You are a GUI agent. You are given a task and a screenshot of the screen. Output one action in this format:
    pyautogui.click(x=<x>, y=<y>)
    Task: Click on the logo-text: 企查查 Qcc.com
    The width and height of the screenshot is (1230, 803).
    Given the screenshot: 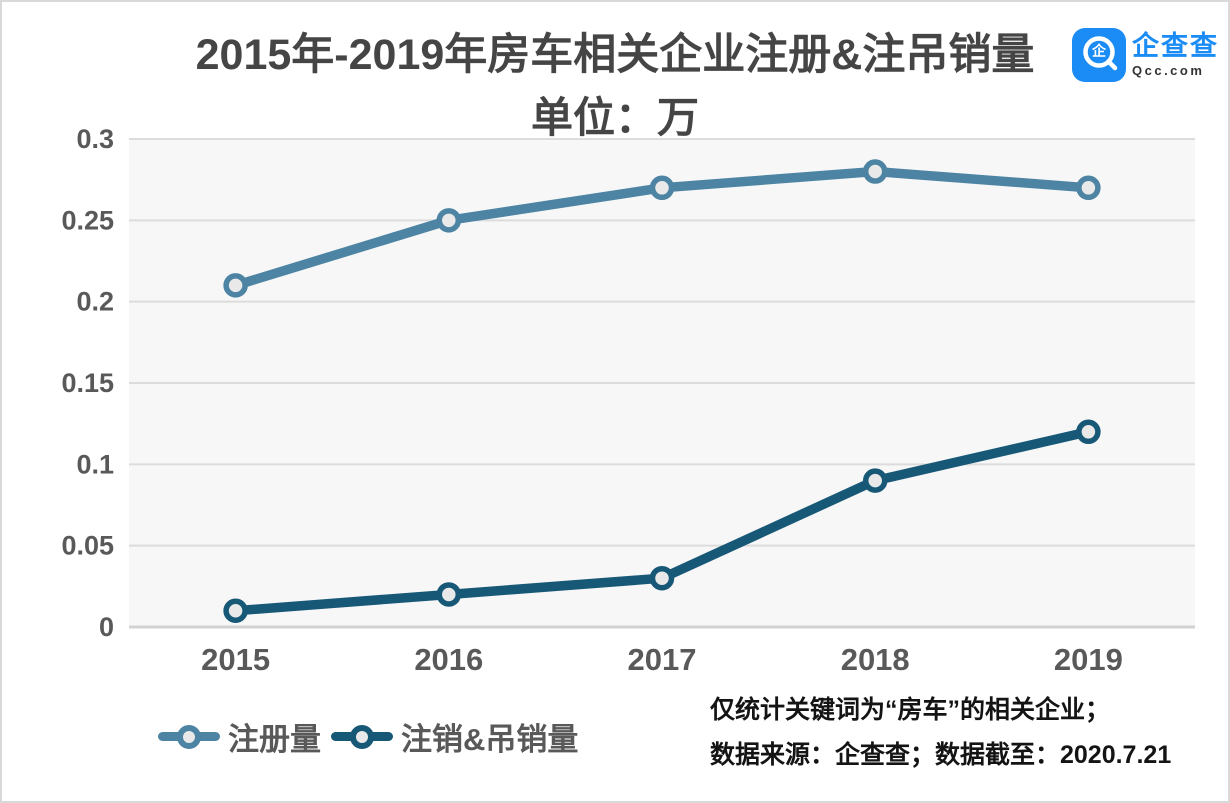 What is the action you would take?
    pyautogui.click(x=1175, y=54)
    